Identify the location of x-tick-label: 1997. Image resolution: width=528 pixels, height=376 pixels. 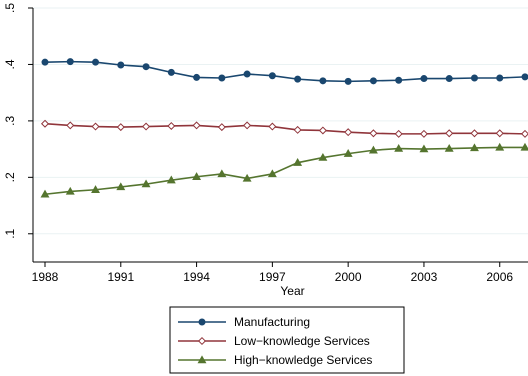
(272, 277).